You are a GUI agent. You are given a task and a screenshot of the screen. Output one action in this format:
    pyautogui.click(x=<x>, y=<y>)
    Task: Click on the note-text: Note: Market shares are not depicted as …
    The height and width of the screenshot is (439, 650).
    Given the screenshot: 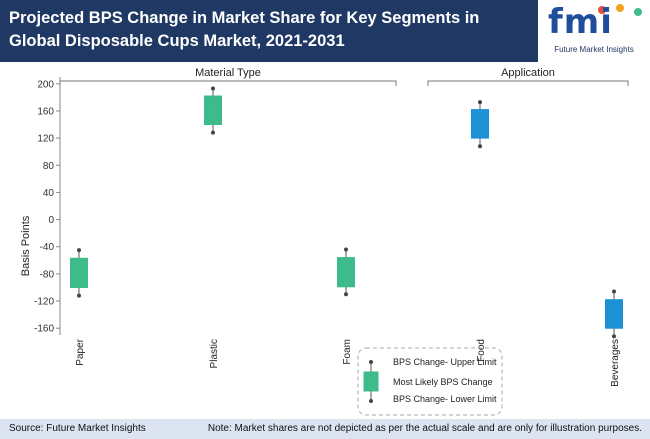 What is the action you would take?
    pyautogui.click(x=424, y=428)
    